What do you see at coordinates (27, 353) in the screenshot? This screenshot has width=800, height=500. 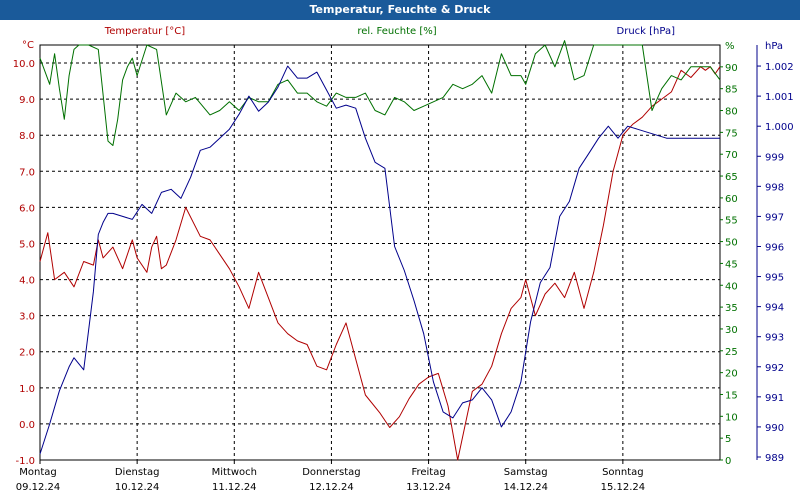 I see `temperature-tick-label: 2.0` at bounding box center [27, 353].